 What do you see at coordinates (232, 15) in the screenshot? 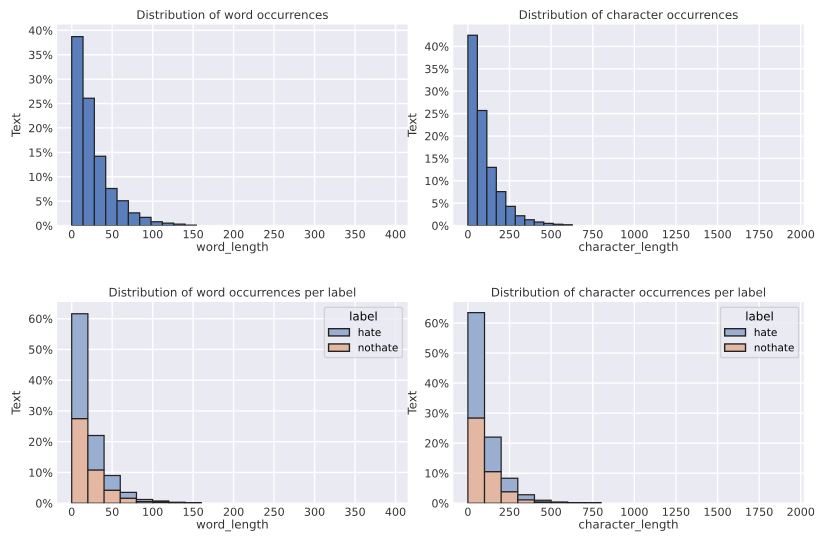
I see `chart-title: Distribution of word occurrences` at bounding box center [232, 15].